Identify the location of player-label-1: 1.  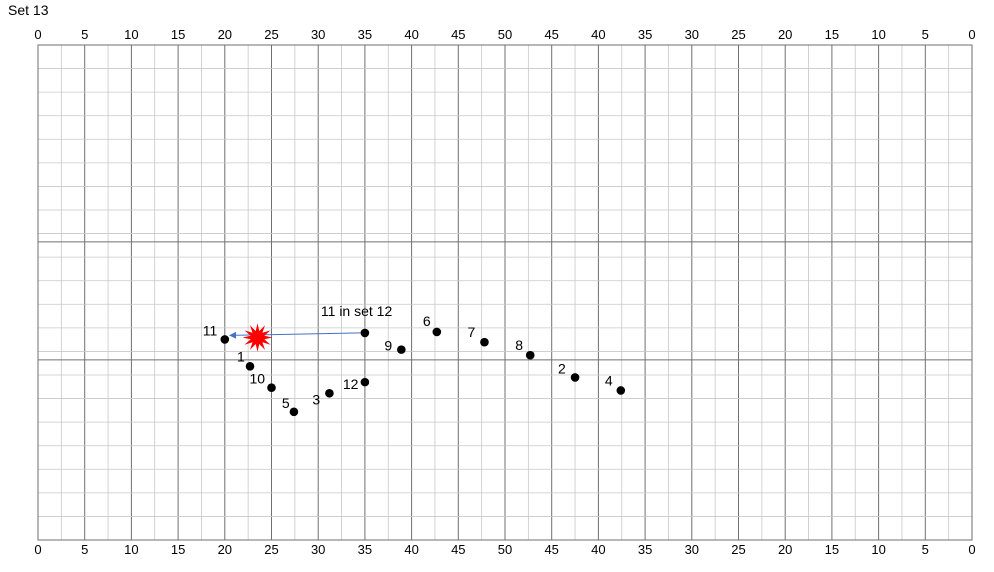
(241, 356).